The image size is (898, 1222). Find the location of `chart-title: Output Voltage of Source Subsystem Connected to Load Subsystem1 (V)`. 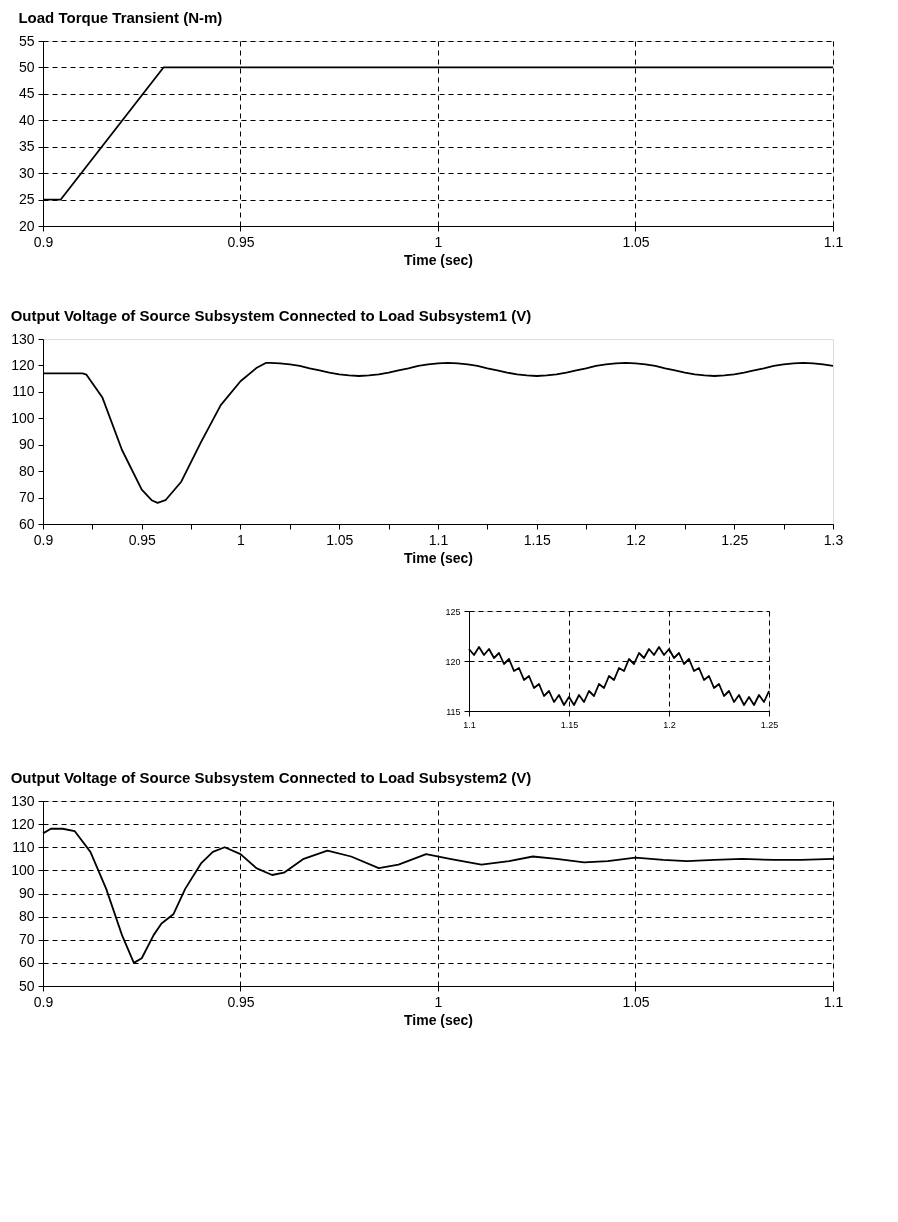

chart-title: Output Voltage of Source Subsystem Connected to Load Subsystem1 (V) is located at coordinates (271, 315).